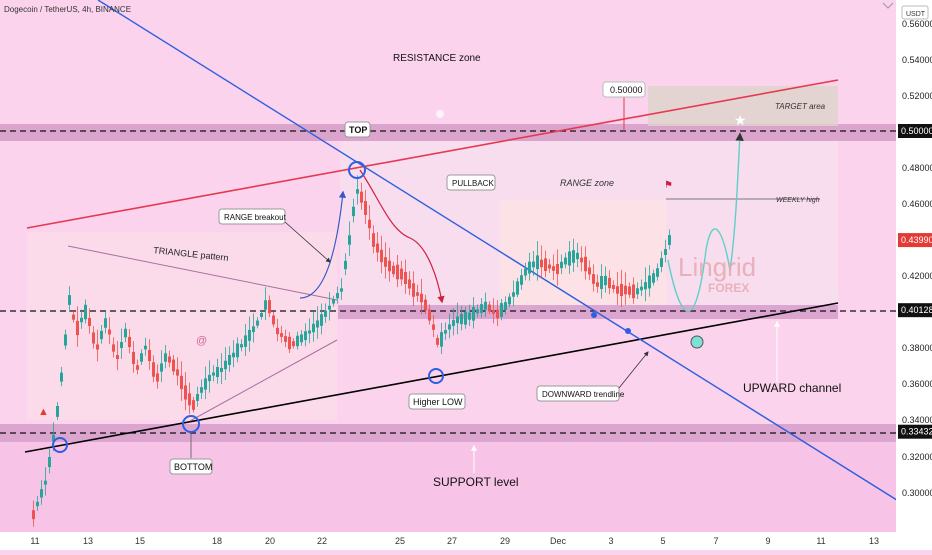 The image size is (932, 555). Describe the element at coordinates (322, 244) in the screenshot. I see `breakout-curve` at that location.